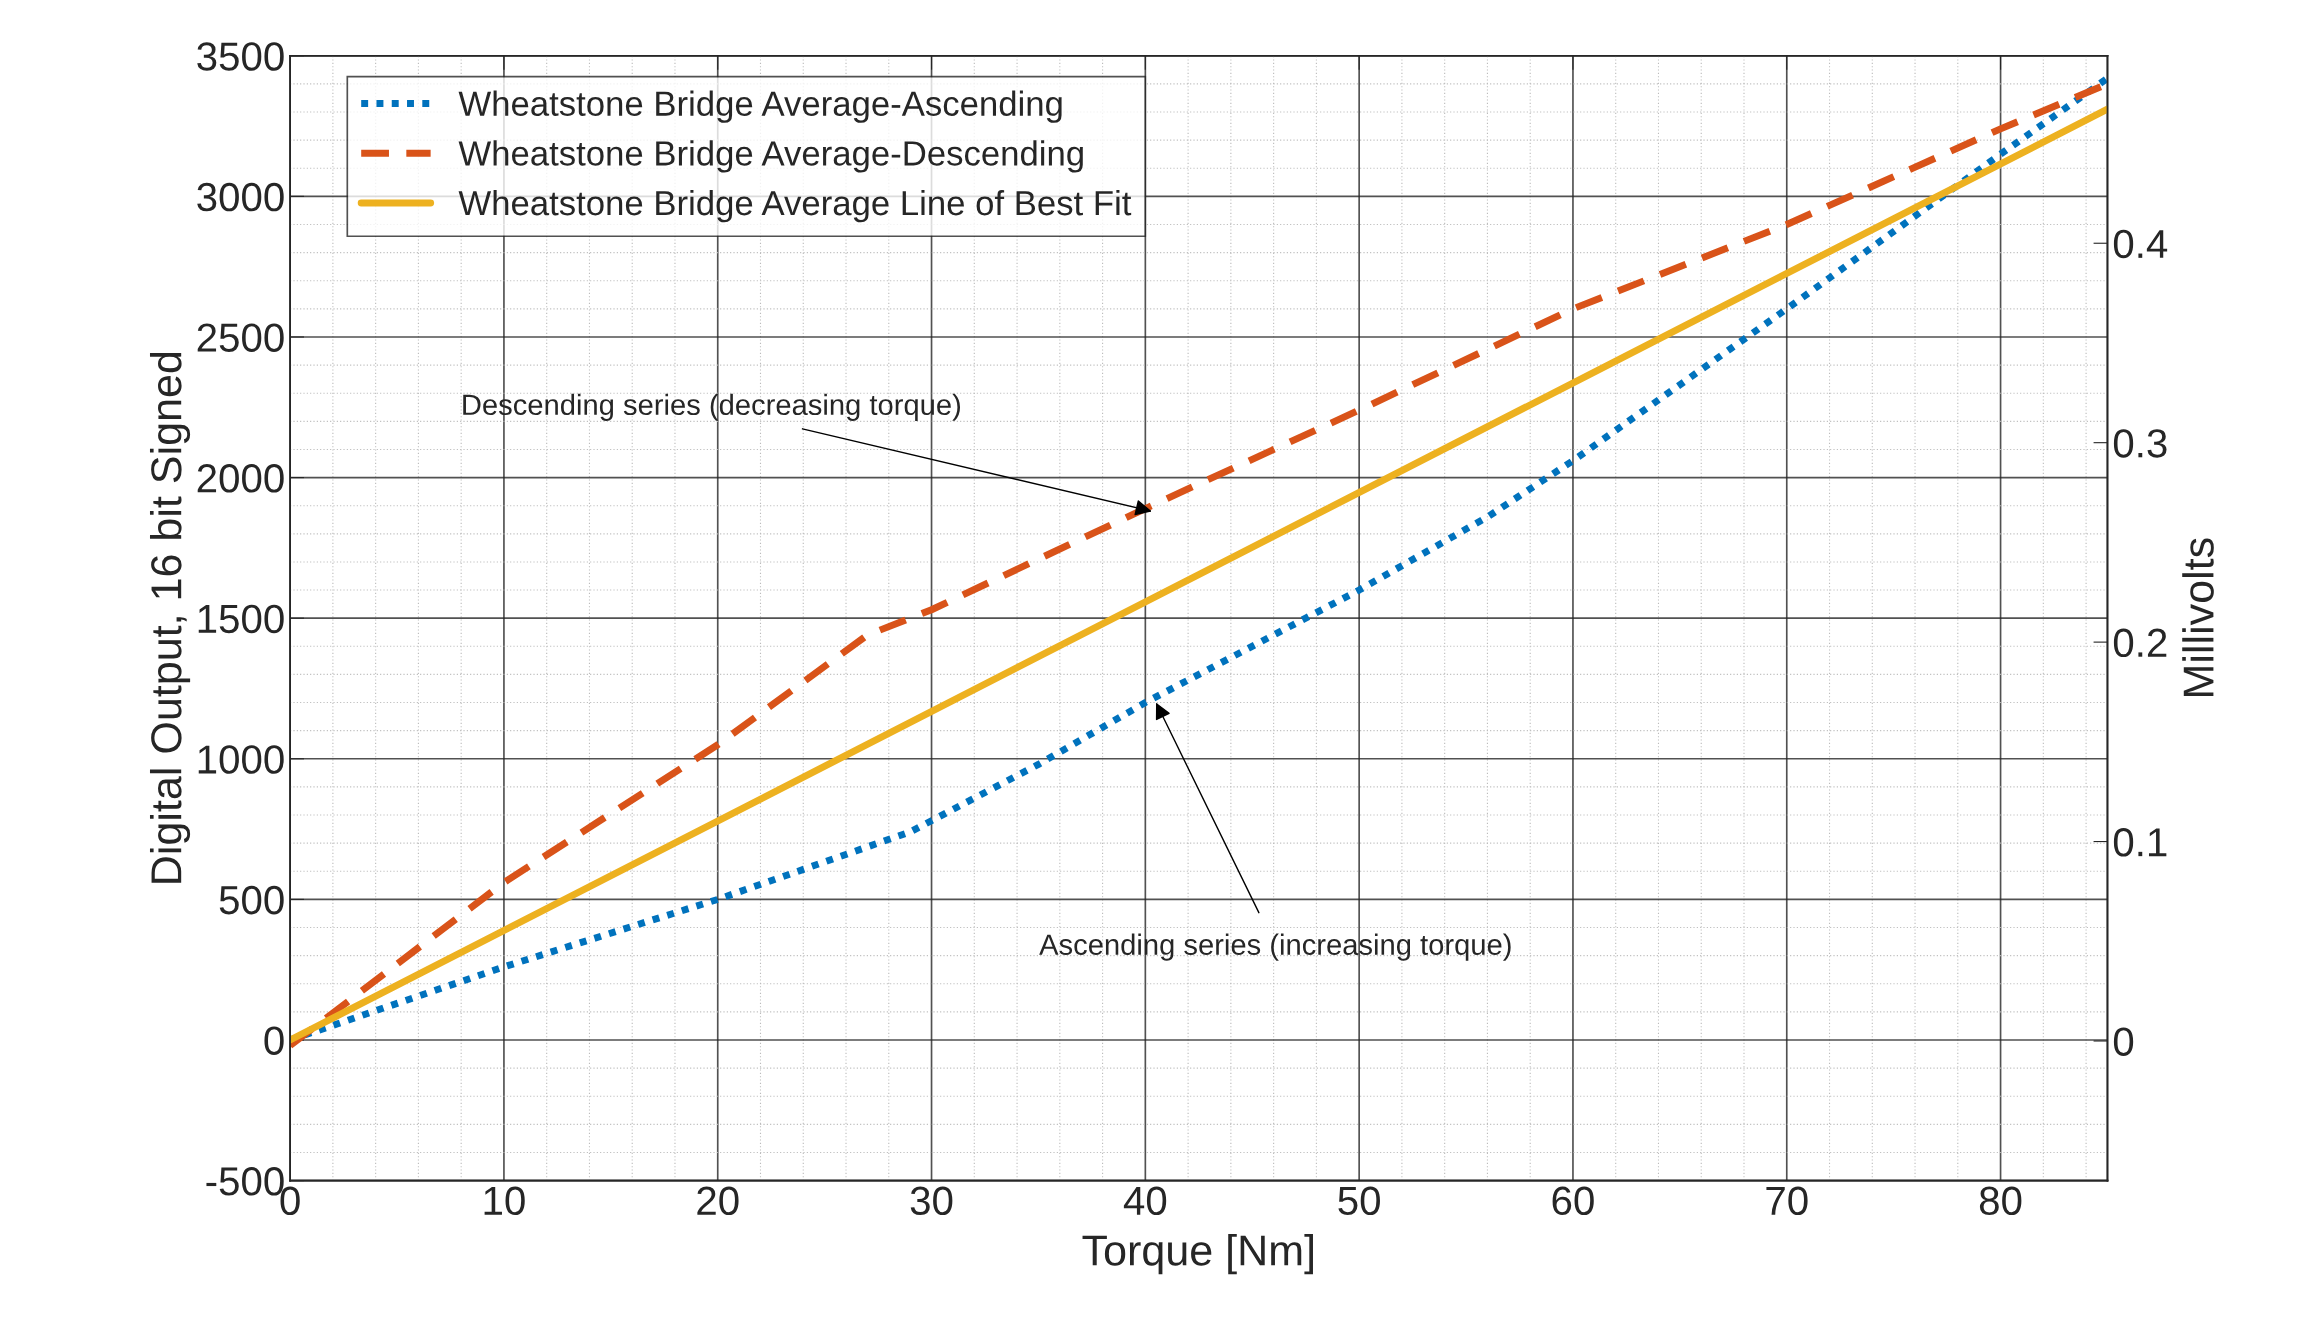 Image resolution: width=2321 pixels, height=1328 pixels. I want to click on x-tick-label: 30, so click(931, 1201).